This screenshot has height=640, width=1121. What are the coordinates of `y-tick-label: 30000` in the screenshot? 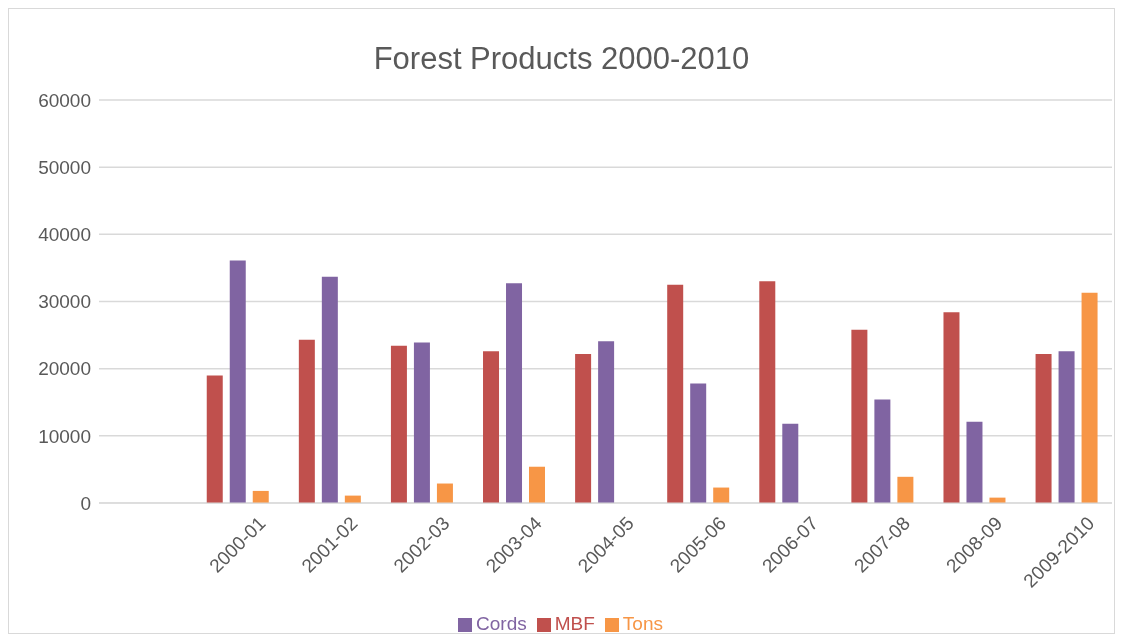 It's located at (64, 302).